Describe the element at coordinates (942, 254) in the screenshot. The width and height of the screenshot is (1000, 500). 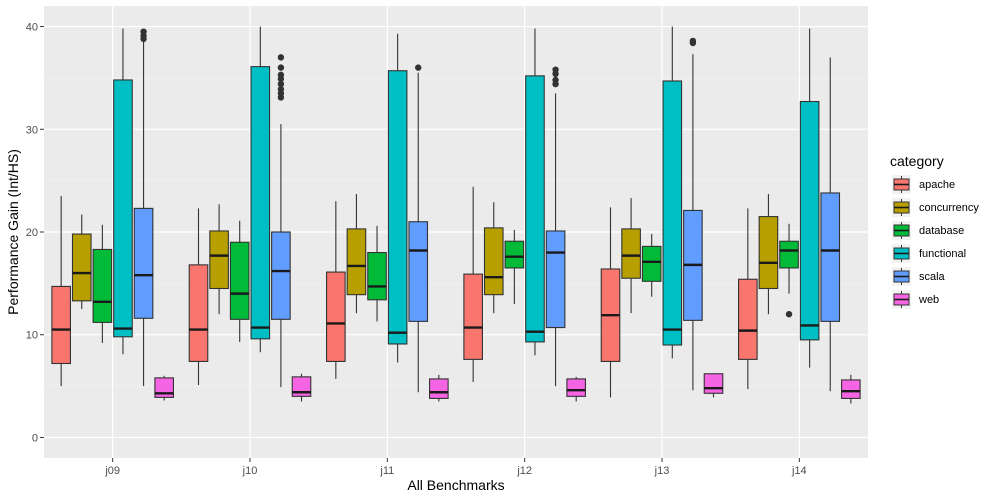
I see `legend-label: functional` at that location.